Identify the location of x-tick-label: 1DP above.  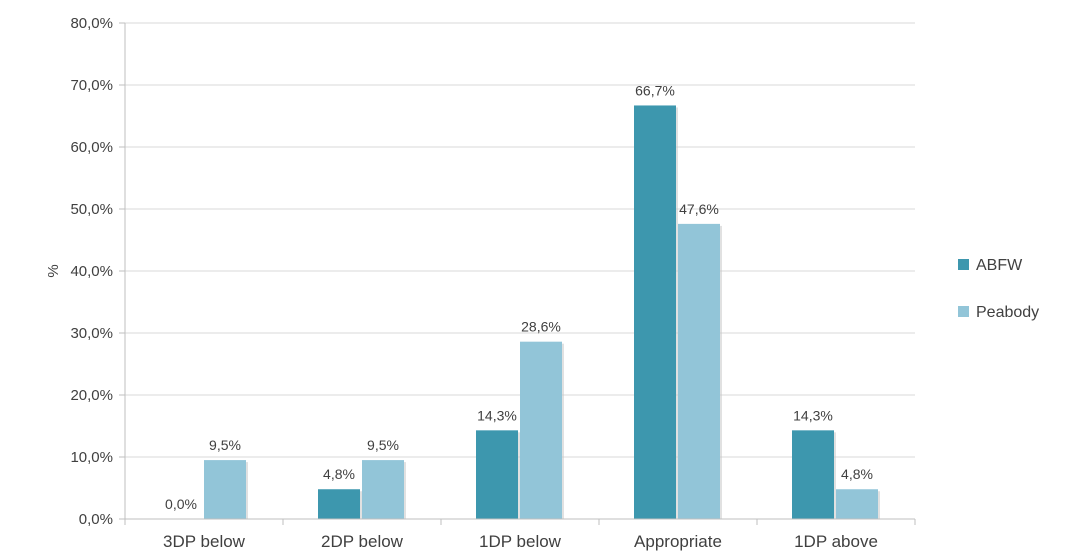
(836, 541).